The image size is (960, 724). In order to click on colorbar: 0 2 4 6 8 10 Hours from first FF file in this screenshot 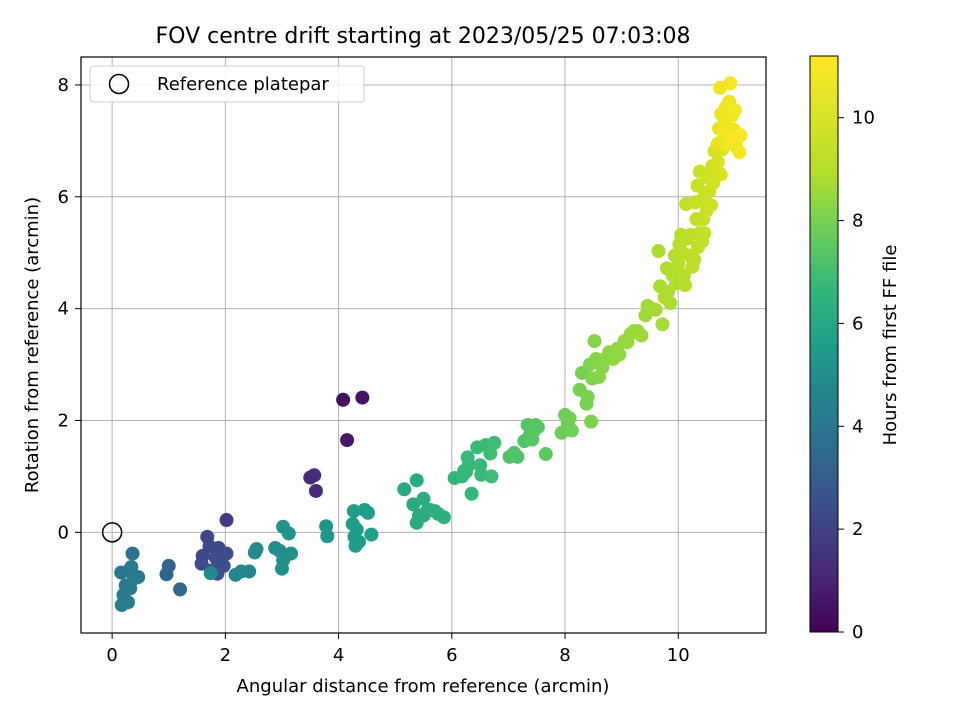, I will do `click(855, 349)`.